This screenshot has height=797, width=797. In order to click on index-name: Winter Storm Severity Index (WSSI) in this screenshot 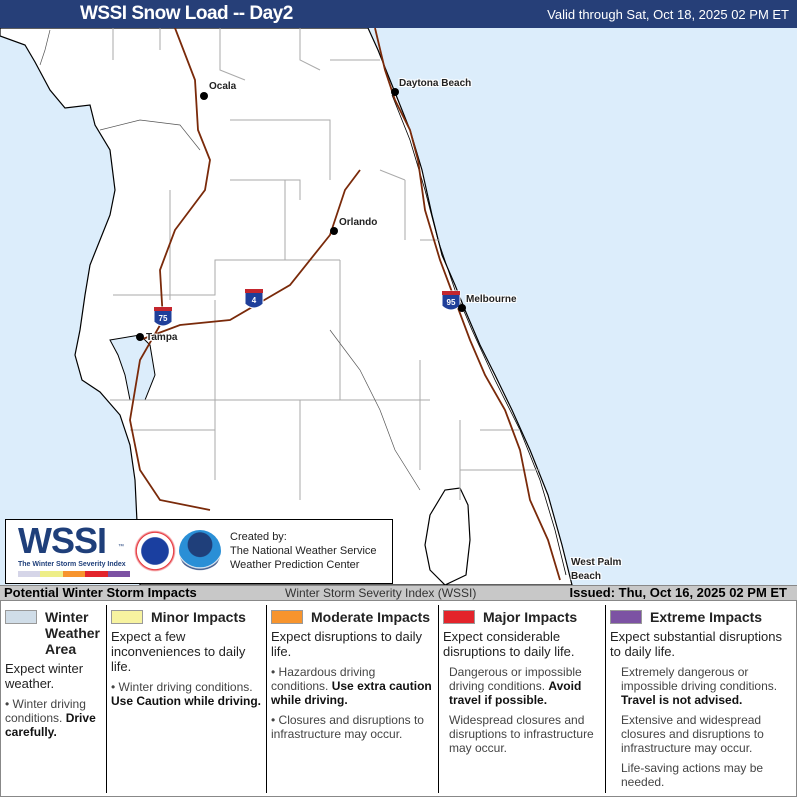, I will do `click(381, 593)`.